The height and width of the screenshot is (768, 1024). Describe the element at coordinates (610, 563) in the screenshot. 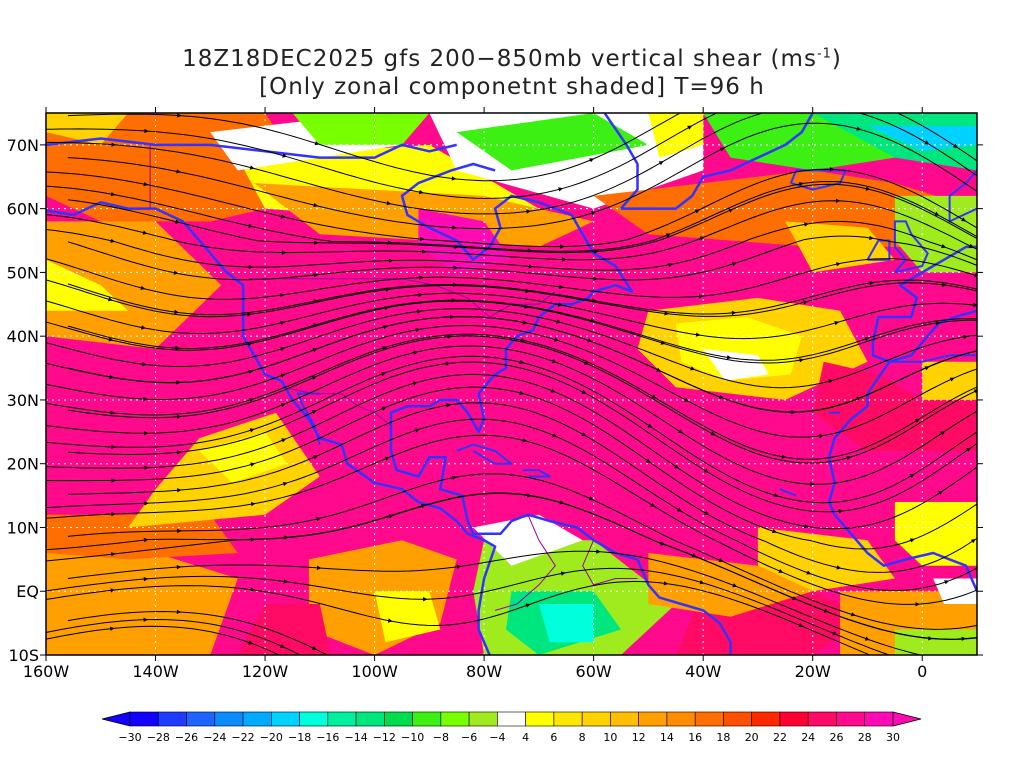

I see `border-guianas` at that location.